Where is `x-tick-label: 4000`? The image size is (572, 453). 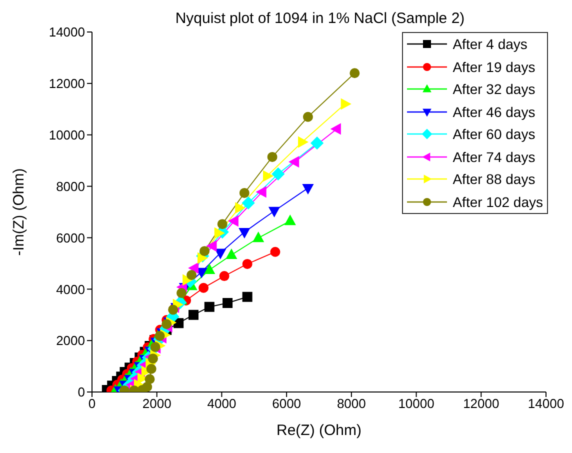 x-tick-label: 4000 is located at coordinates (221, 404).